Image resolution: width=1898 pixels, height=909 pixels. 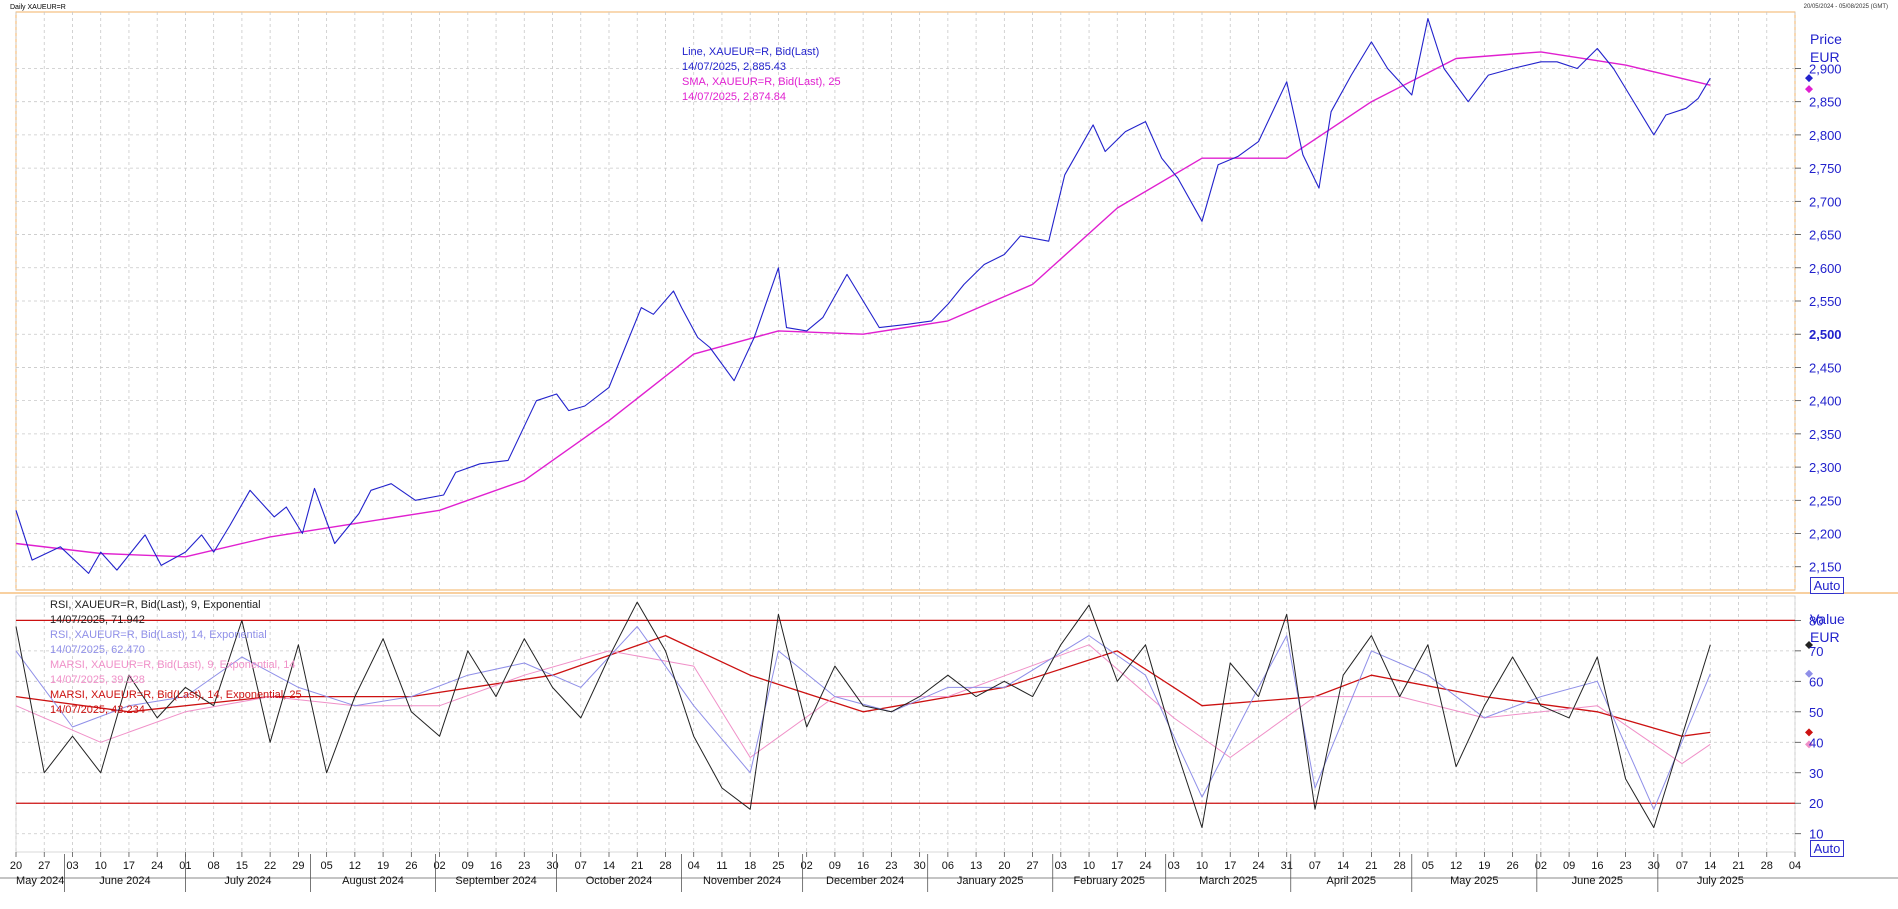 What do you see at coordinates (1827, 585) in the screenshot?
I see `price-auto-button: Auto` at bounding box center [1827, 585].